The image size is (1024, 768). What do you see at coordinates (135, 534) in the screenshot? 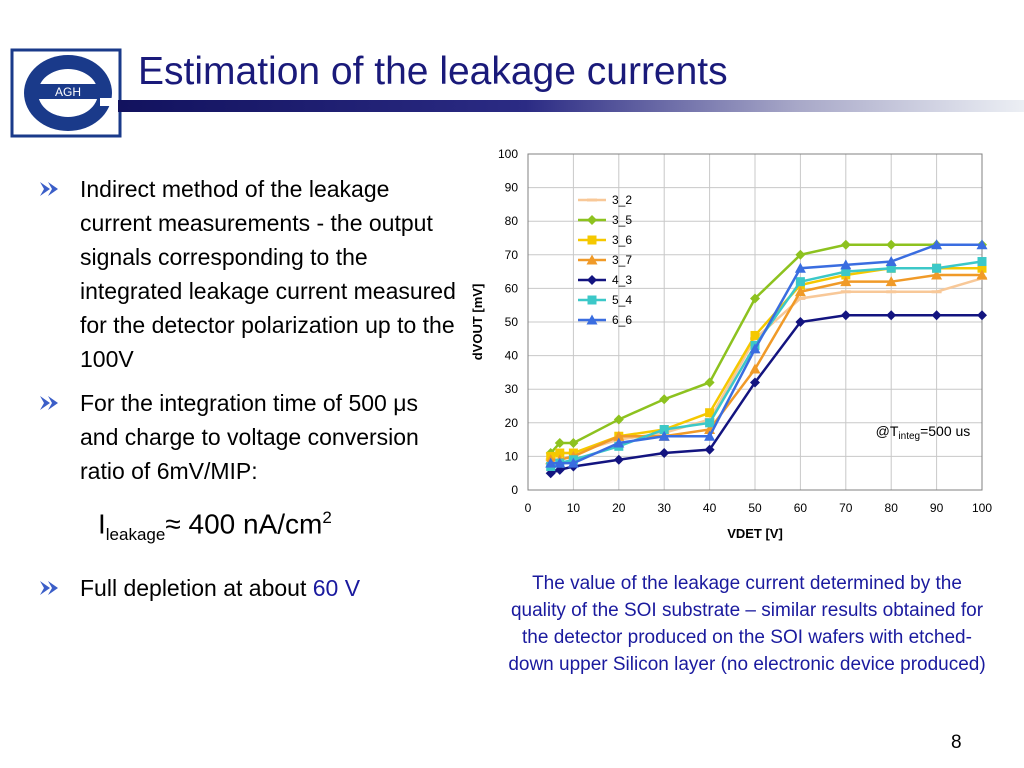
I see `formula-subscript: leakage` at bounding box center [135, 534].